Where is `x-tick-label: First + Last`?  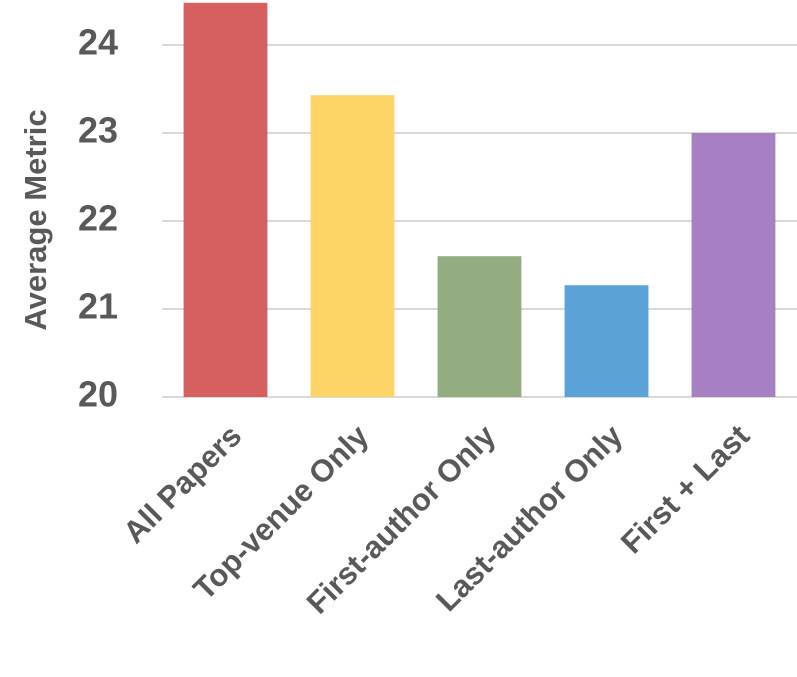 x-tick-label: First + Last is located at coordinates (685, 489).